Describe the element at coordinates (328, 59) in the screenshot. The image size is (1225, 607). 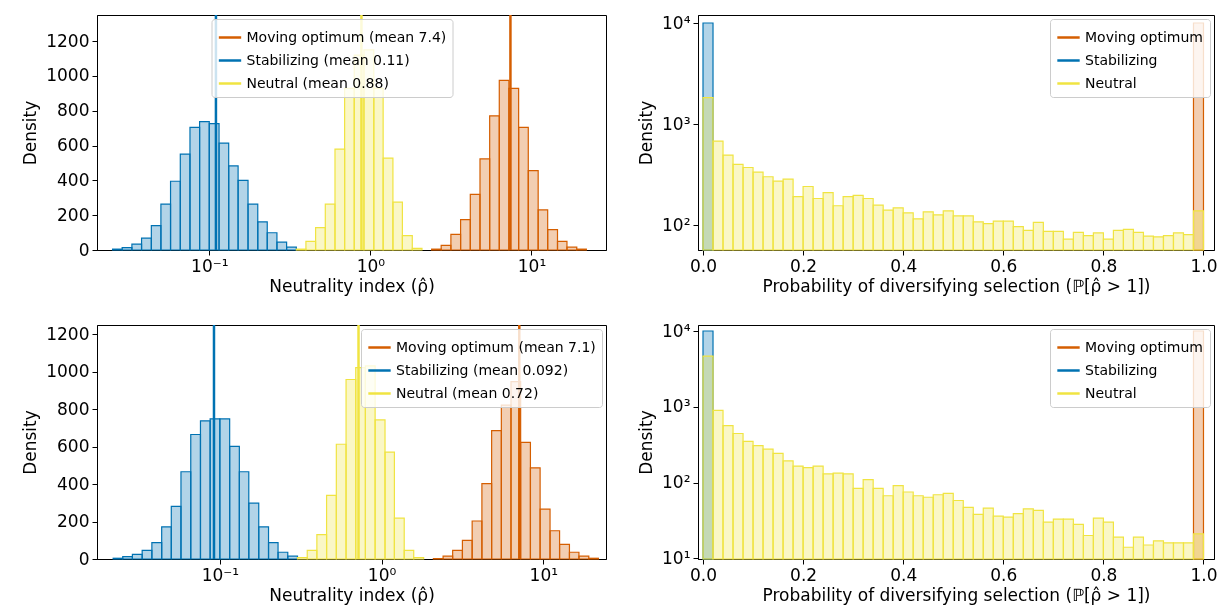
I see `legend-label: Stabilizing (mean 0.11)` at that location.